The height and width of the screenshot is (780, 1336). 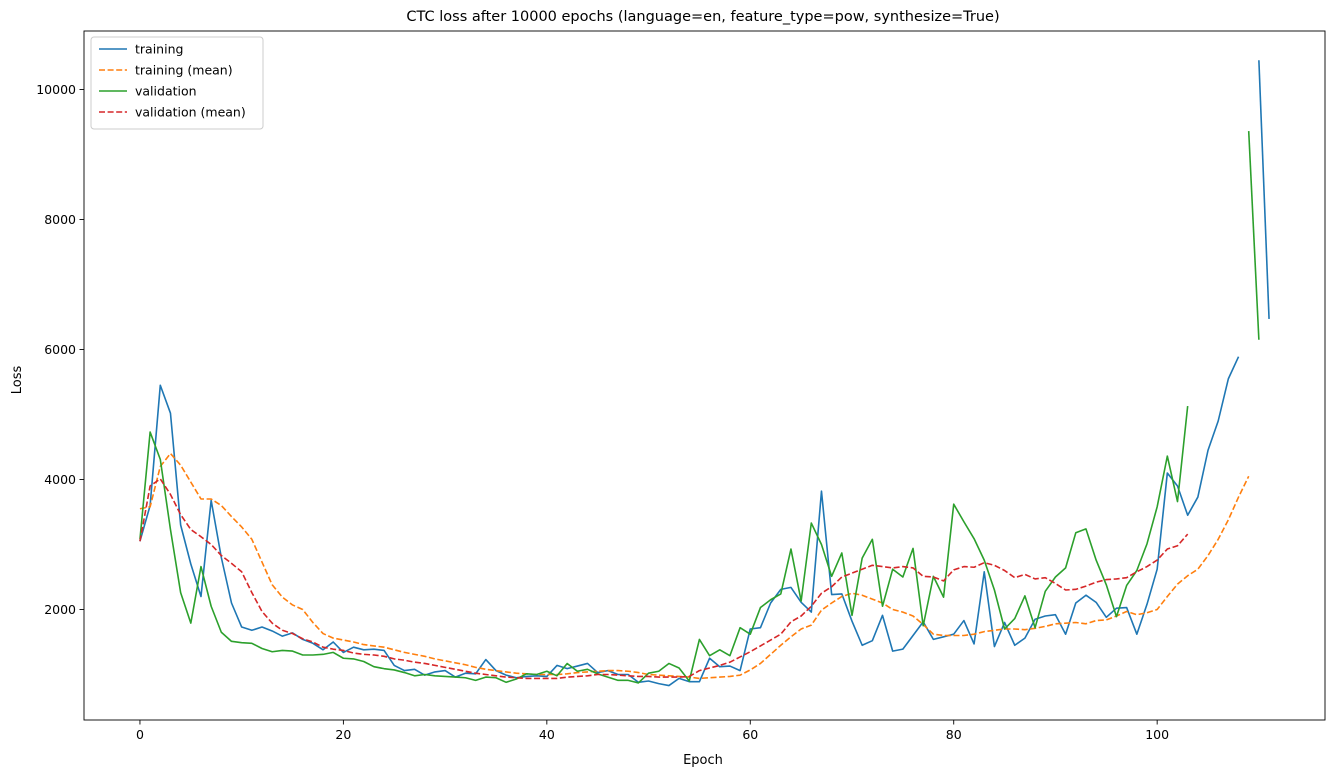 I want to click on y-axis-ticks: 2000 4000 6000 8000 10000, so click(x=60, y=349).